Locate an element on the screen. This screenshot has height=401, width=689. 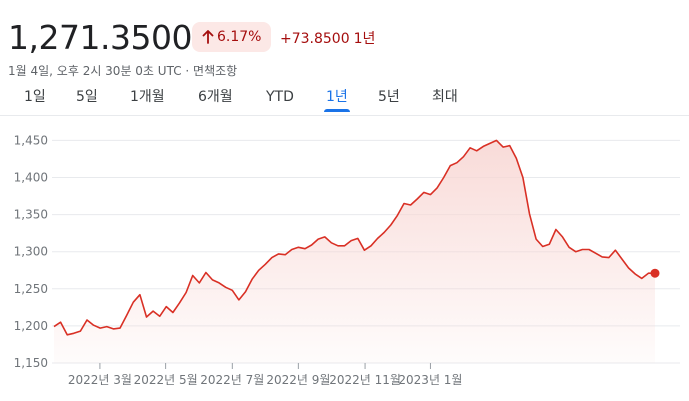
y-tick-label: 1,200 is located at coordinates (31, 326).